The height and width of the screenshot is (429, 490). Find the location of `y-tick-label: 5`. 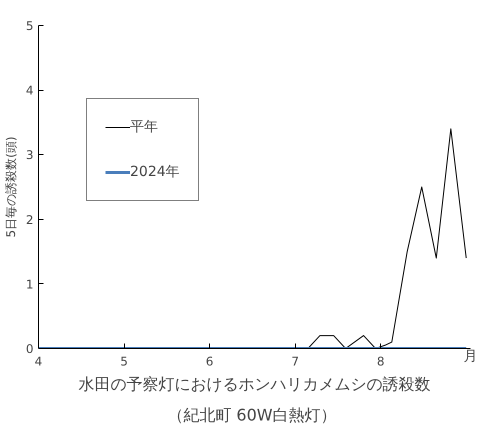

y-tick-label: 5 is located at coordinates (30, 26).